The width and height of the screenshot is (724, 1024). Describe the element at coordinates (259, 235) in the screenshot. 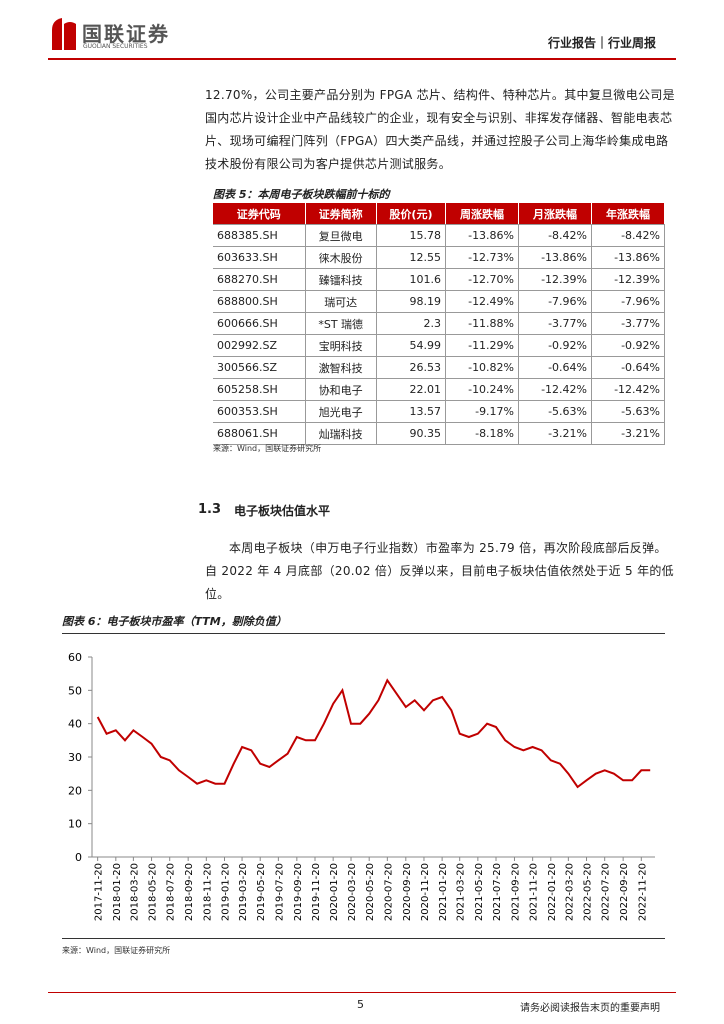

I see `table-cell: 688385.SH` at that location.